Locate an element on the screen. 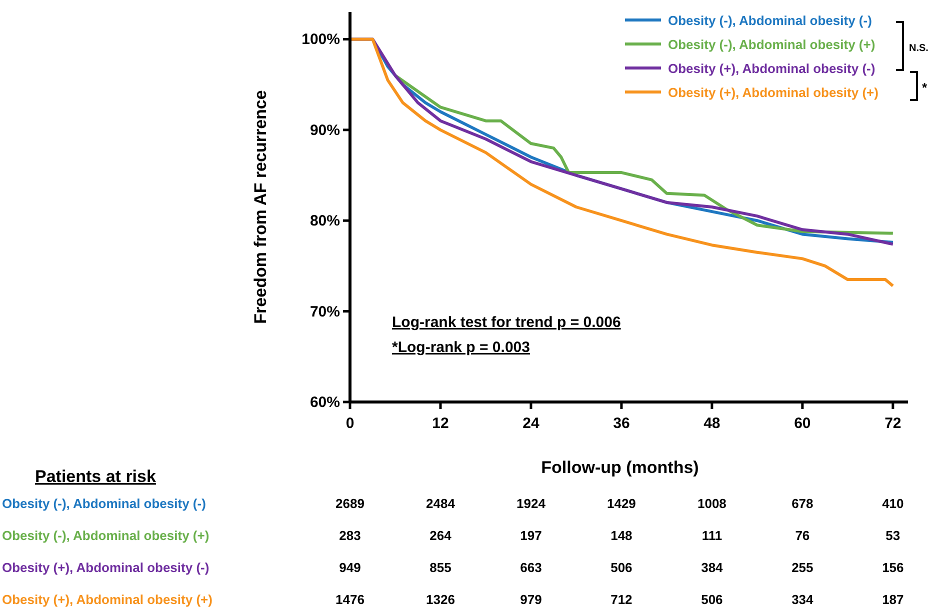 The width and height of the screenshot is (940, 610). text: 148 is located at coordinates (621, 535).